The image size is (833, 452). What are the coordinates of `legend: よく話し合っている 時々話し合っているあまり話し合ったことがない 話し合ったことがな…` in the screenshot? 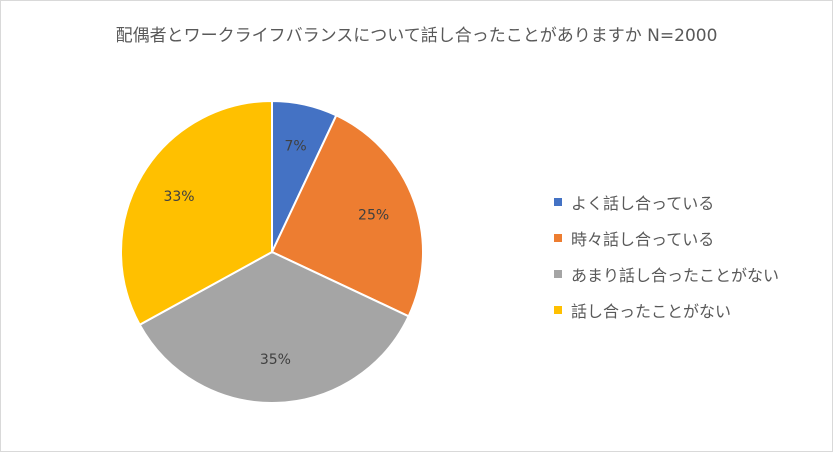 It's located at (666, 256).